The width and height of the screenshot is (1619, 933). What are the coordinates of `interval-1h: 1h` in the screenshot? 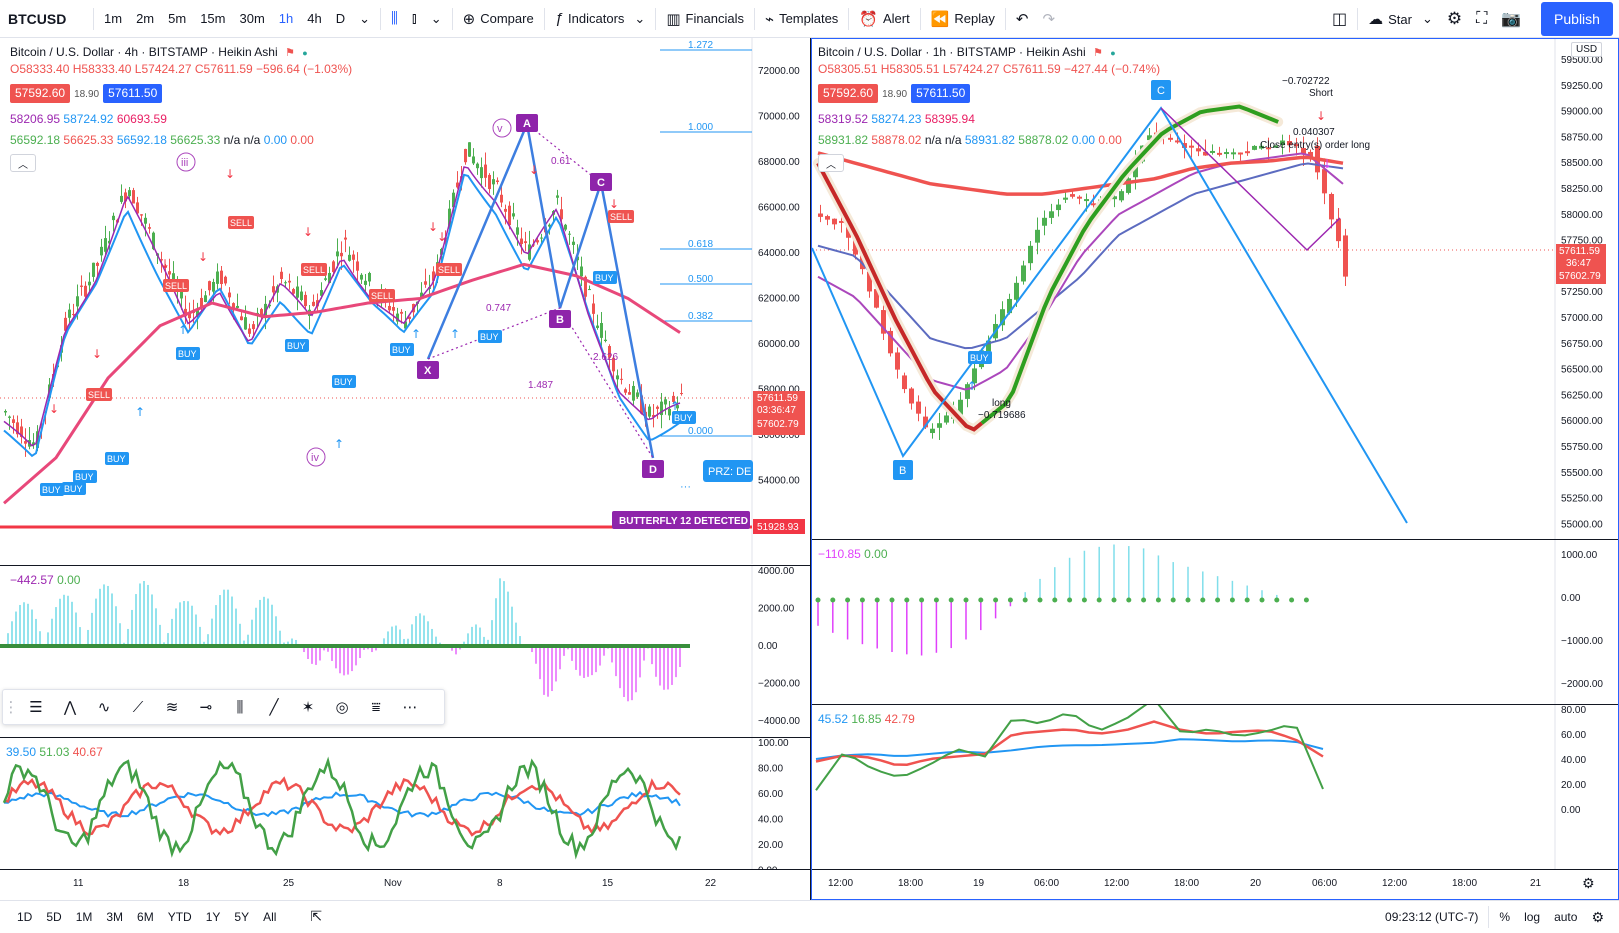 It's located at (286, 18).